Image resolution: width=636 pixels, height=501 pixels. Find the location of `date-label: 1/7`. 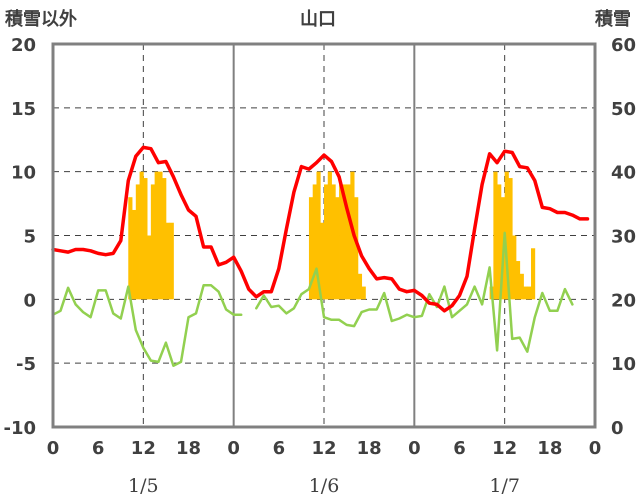

date-label: 1/7 is located at coordinates (504, 486).